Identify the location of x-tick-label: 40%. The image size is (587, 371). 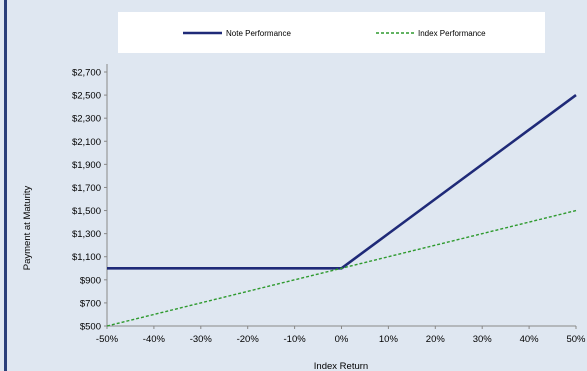
(530, 339).